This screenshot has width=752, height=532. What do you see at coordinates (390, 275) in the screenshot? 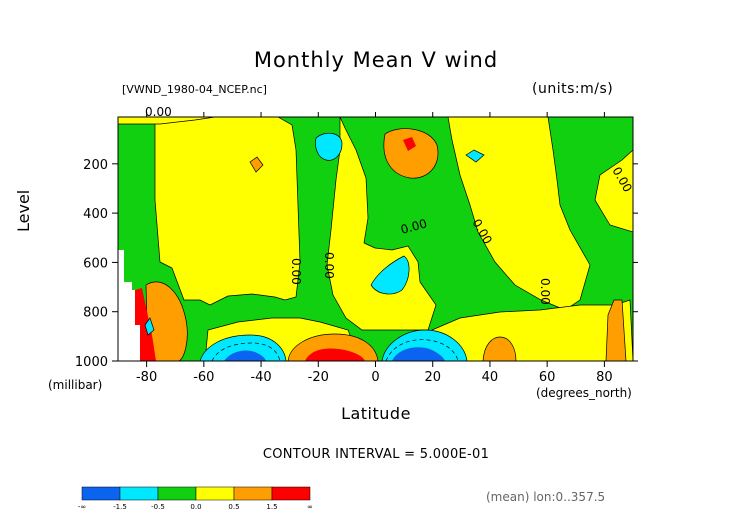
I see `region-cyan-mid` at bounding box center [390, 275].